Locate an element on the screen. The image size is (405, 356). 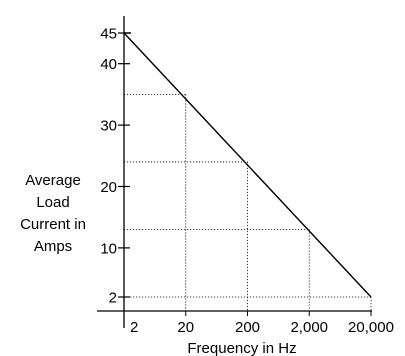
y-axis-label: Average Load Current in Amps is located at coordinates (53, 213).